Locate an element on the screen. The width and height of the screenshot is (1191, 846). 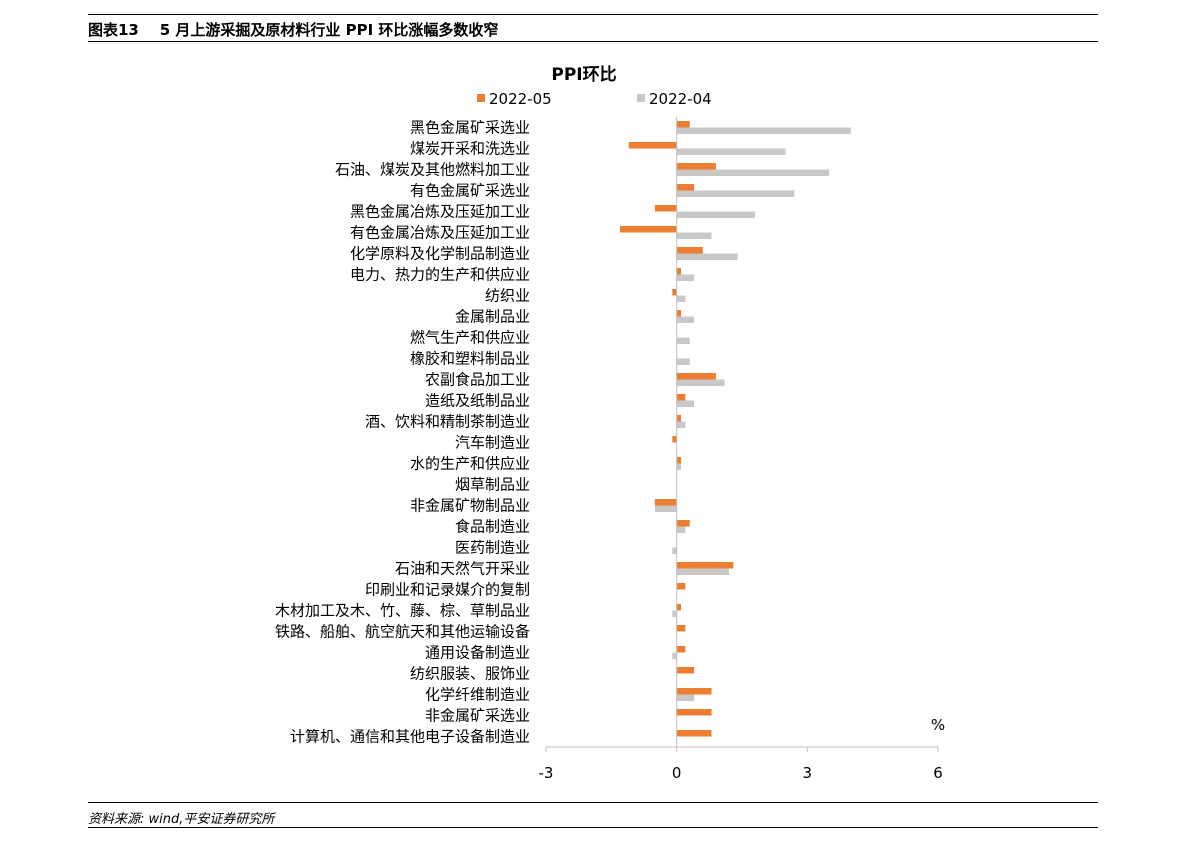
category-label: 食品制造业 is located at coordinates (492, 527).